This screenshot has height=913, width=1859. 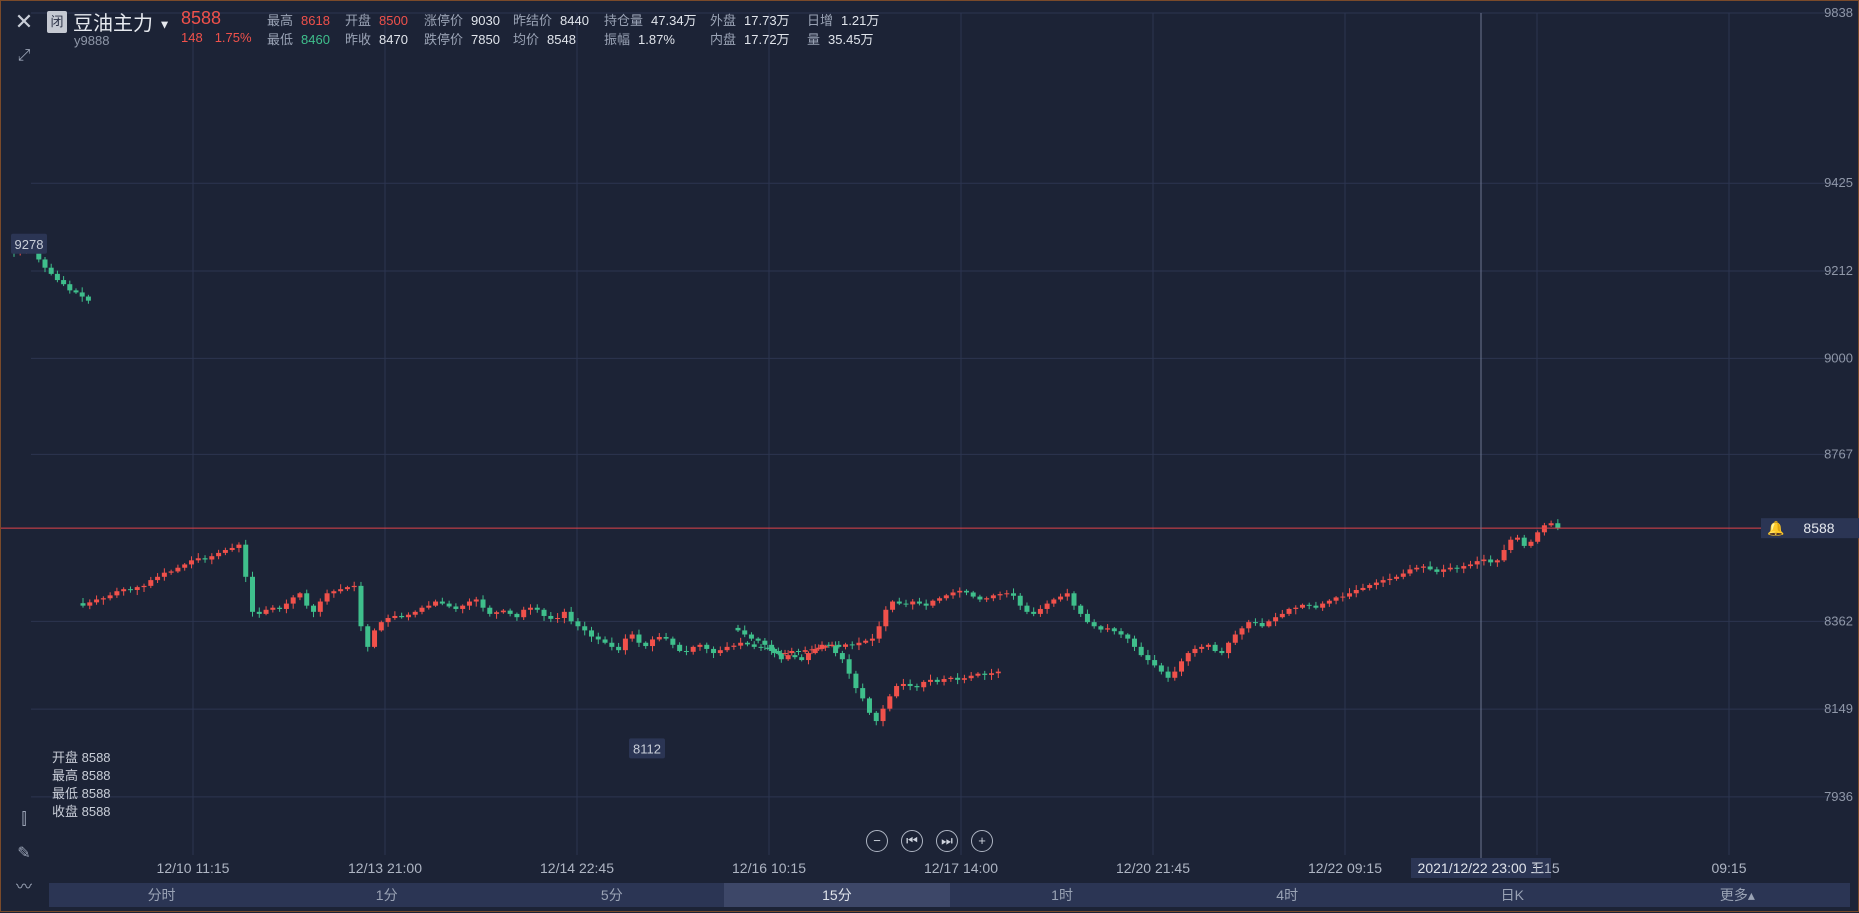 What do you see at coordinates (611, 895) in the screenshot?
I see `tab-5分: 5分` at bounding box center [611, 895].